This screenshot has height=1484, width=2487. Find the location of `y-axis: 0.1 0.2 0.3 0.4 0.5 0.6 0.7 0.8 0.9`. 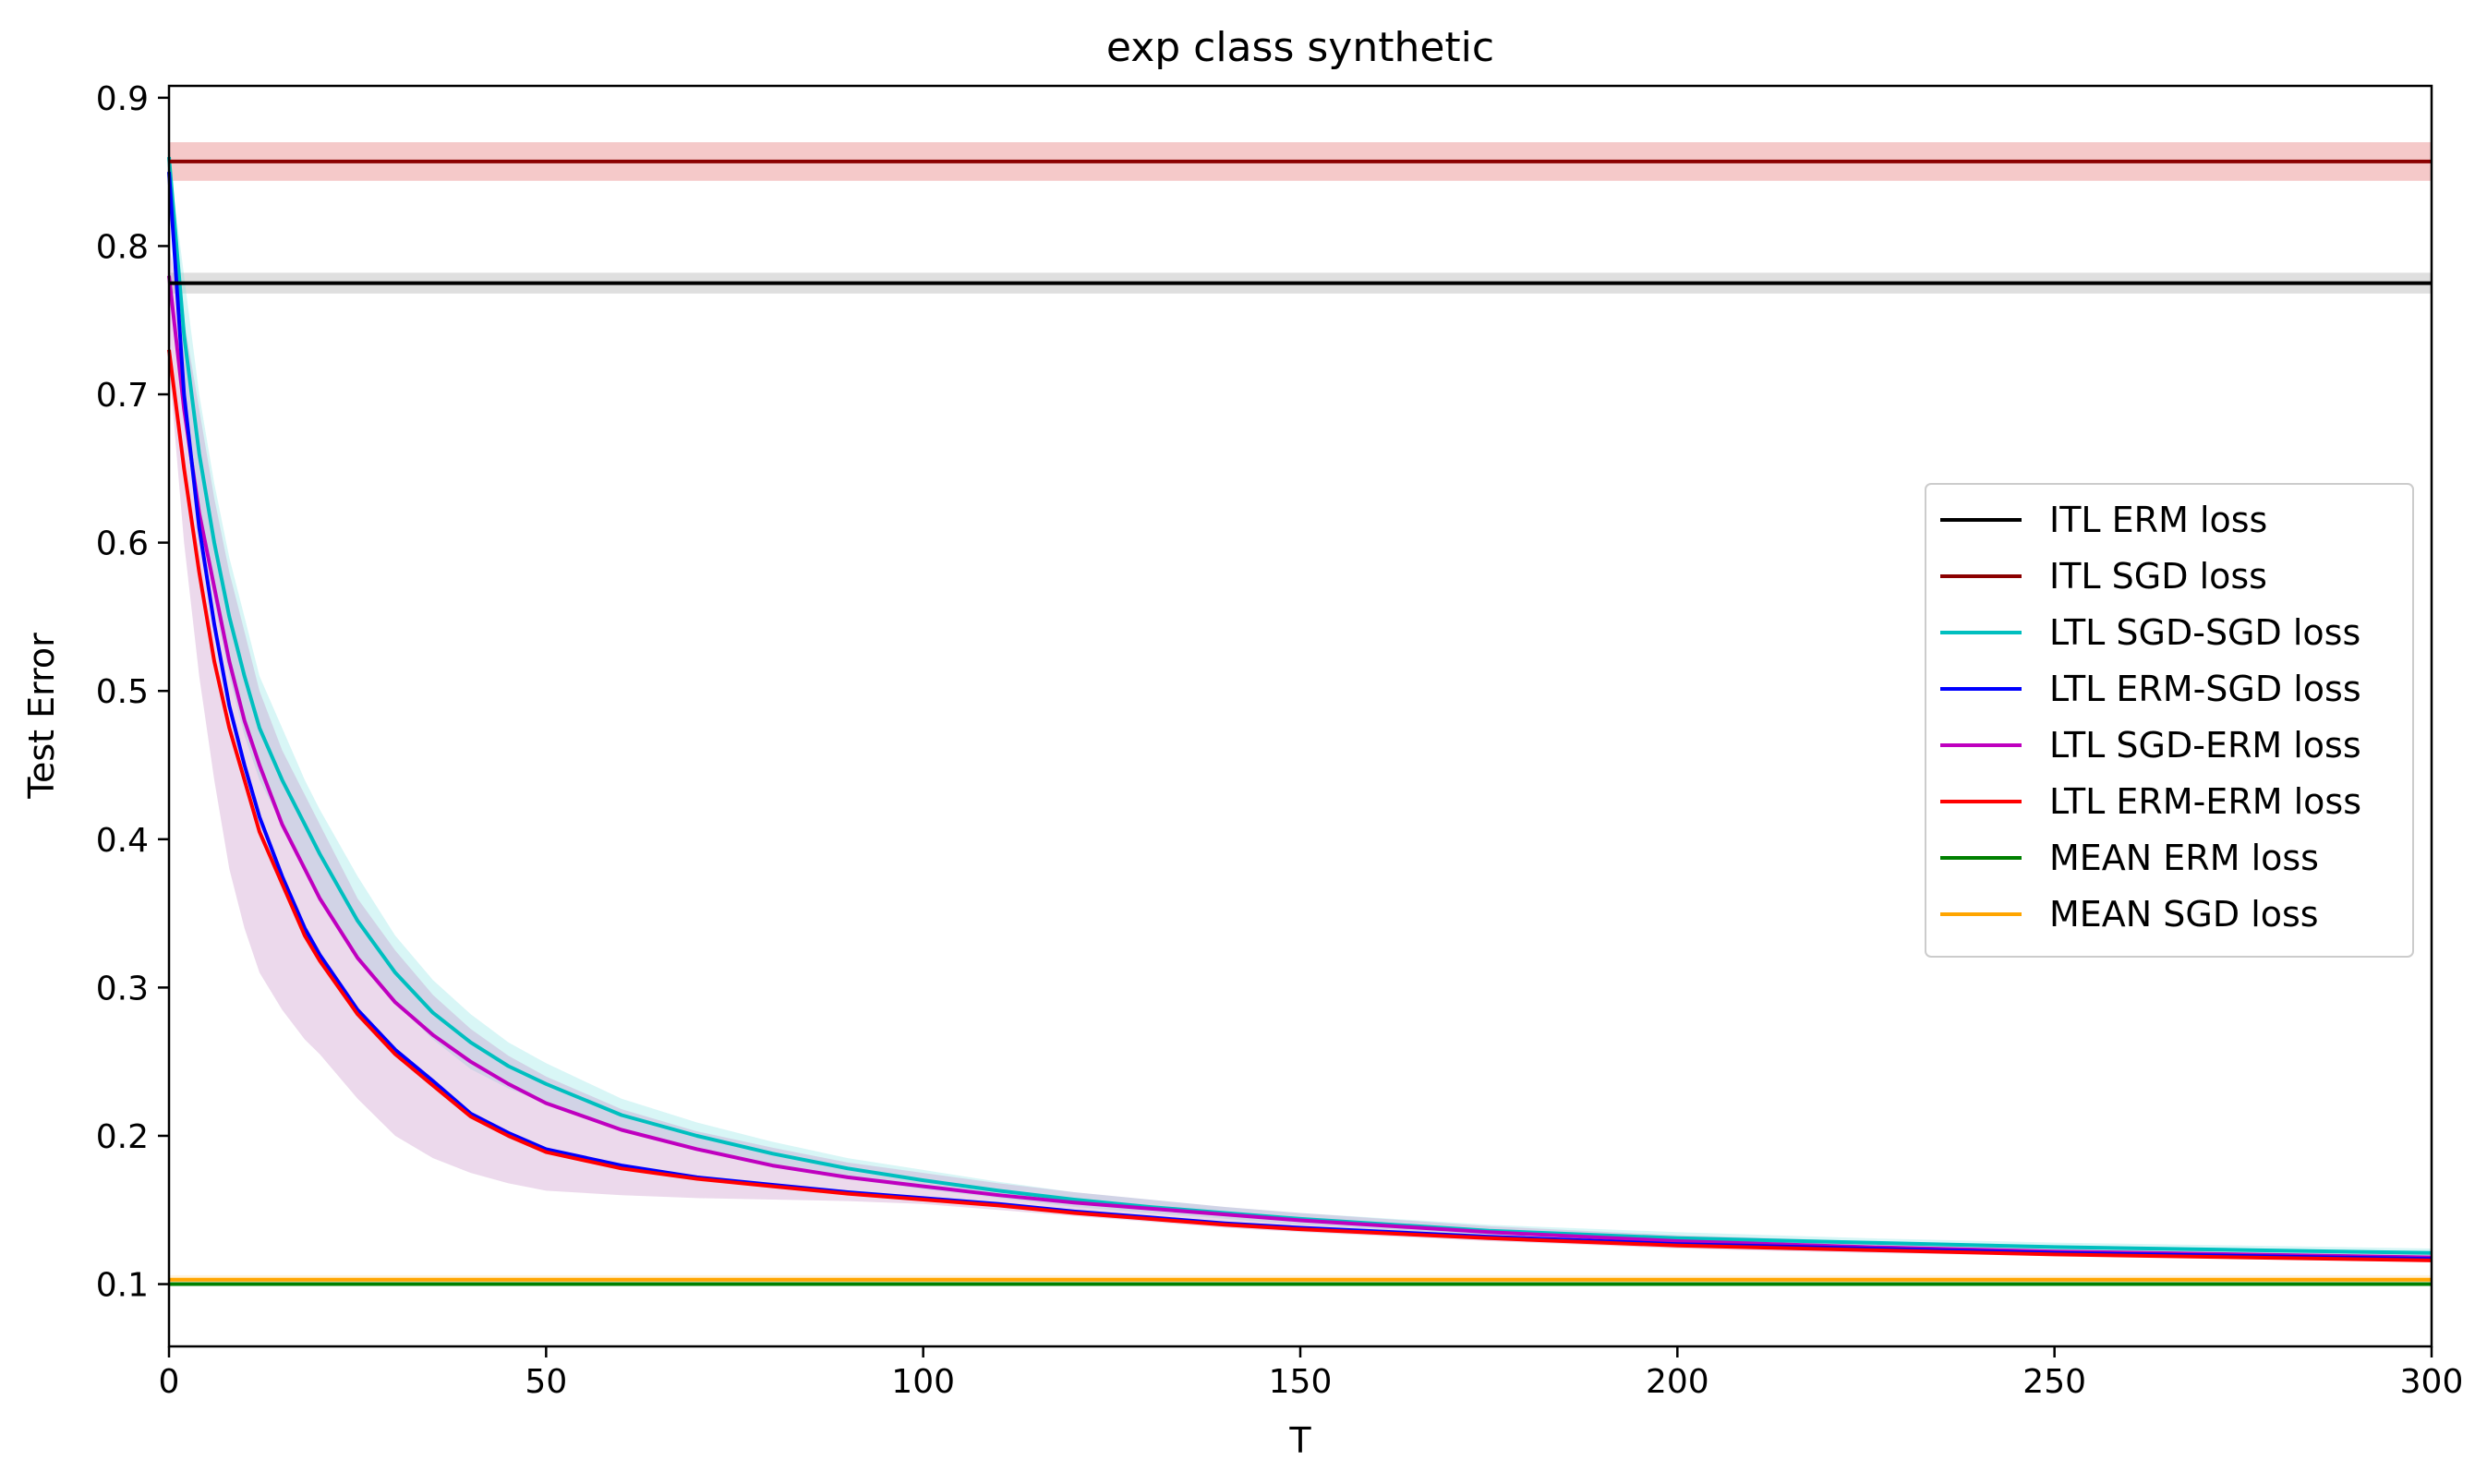

y-axis: 0.1 0.2 0.3 0.4 0.5 0.6 0.7 0.8 0.9 is located at coordinates (132, 692).